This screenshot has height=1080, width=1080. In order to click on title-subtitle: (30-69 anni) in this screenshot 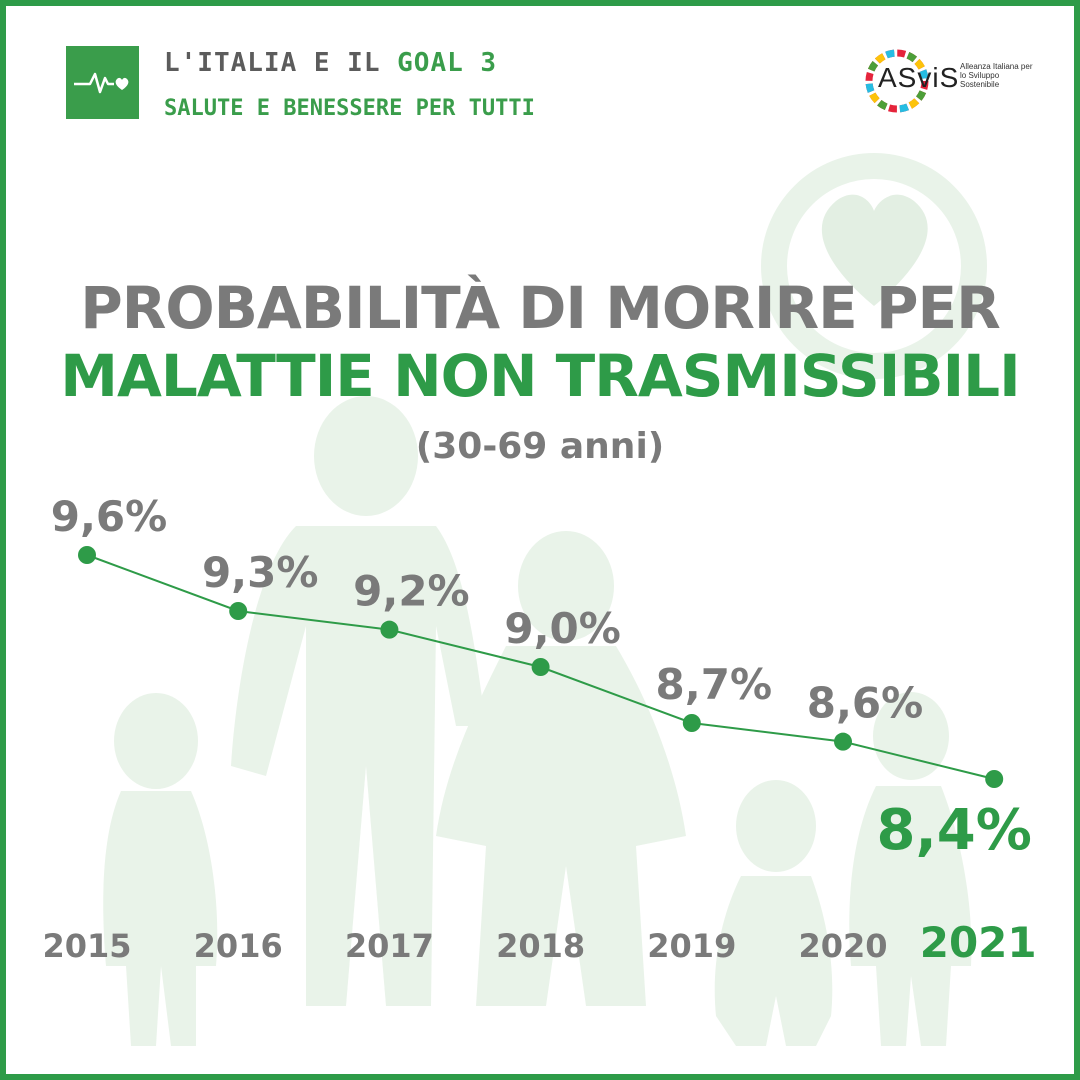, I will do `click(540, 446)`.